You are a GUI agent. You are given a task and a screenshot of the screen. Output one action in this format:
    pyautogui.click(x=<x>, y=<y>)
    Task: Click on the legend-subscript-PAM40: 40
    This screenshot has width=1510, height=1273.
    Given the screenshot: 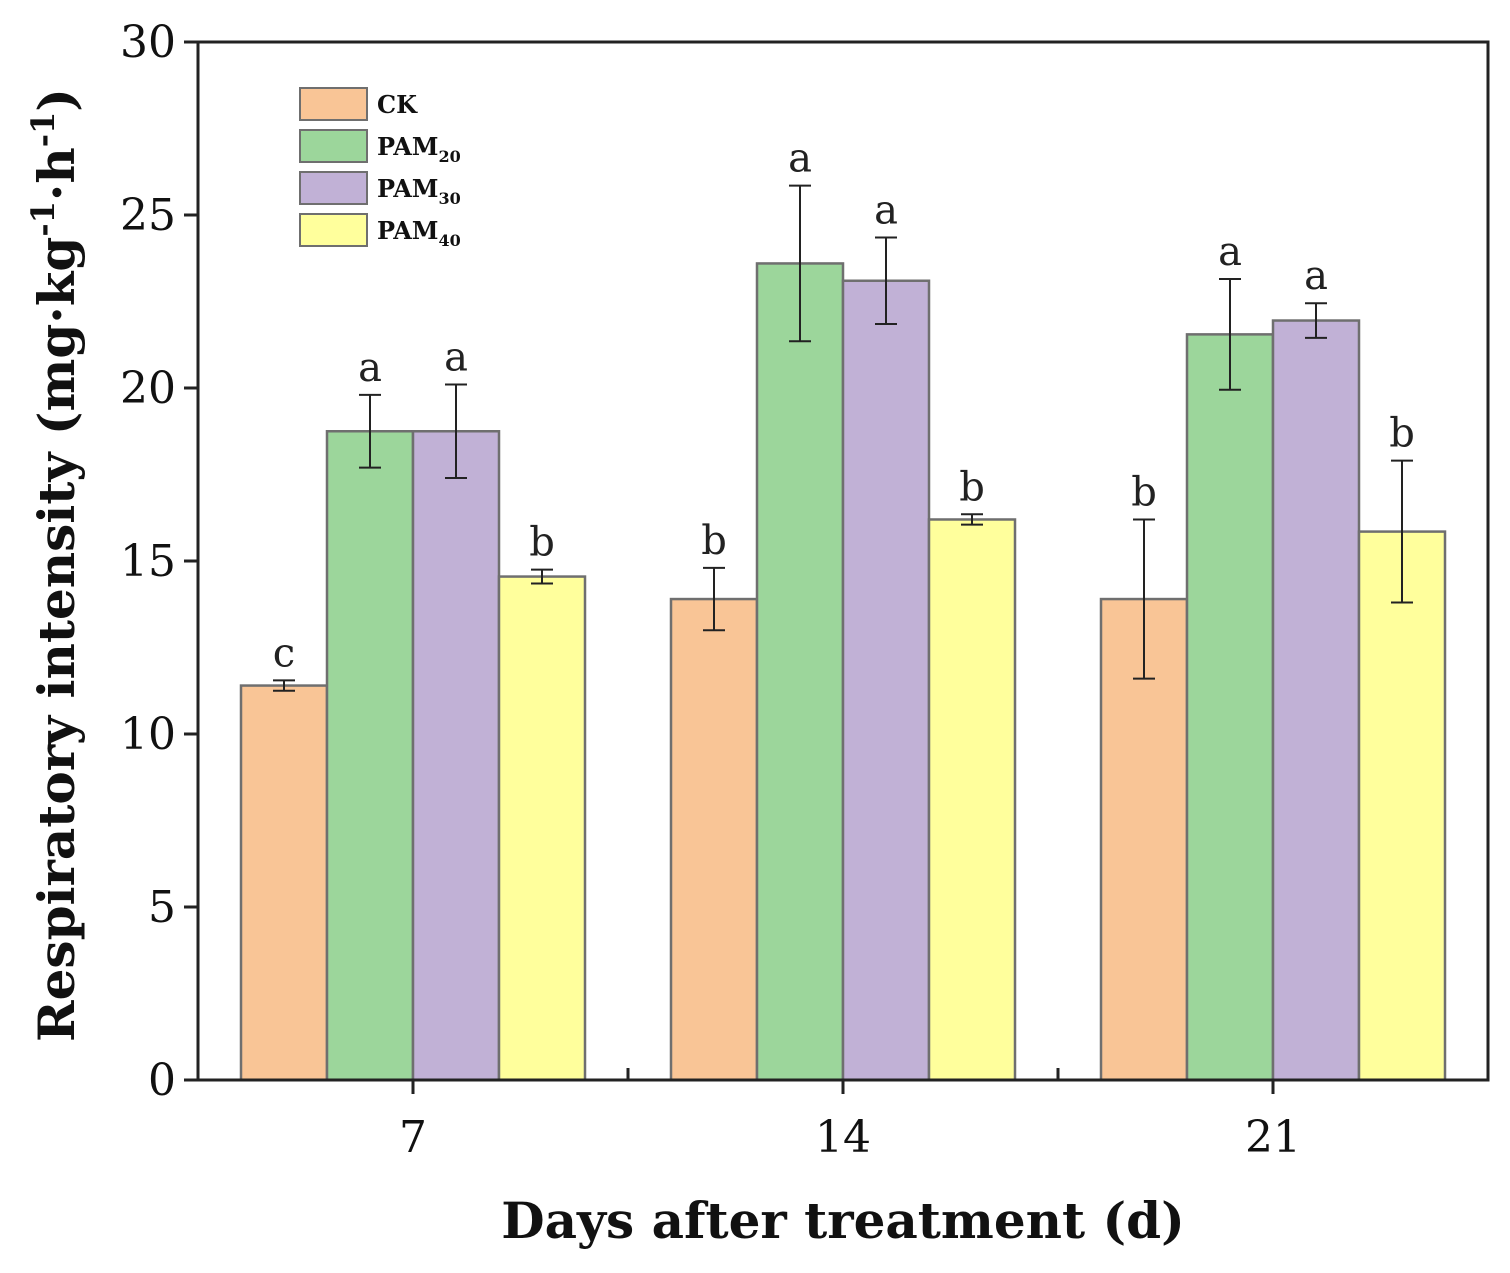 What is the action you would take?
    pyautogui.click(x=450, y=240)
    